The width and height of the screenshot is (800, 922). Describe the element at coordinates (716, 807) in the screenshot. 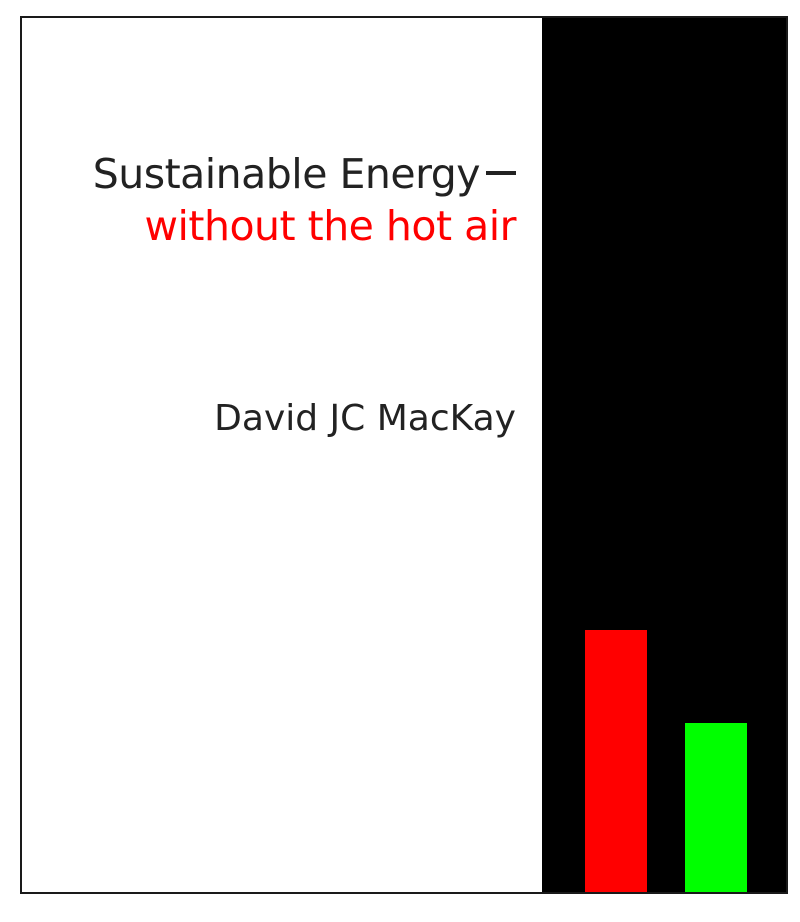

I see `green-bar` at that location.